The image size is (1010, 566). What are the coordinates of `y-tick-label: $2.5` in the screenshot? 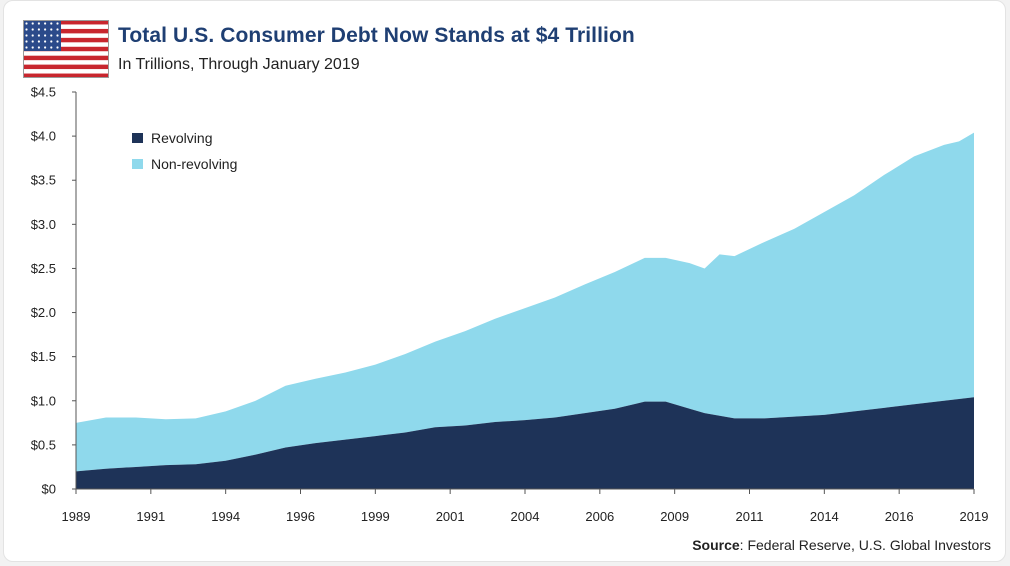 It's located at (43, 268).